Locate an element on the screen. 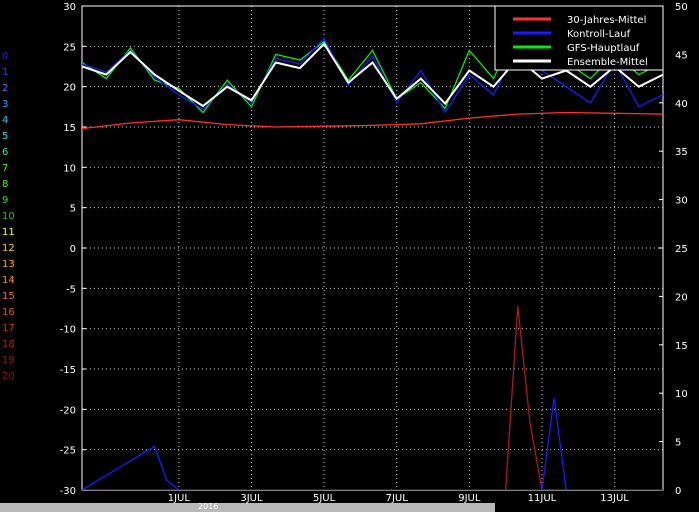 The image size is (699, 512). member-label: 4 is located at coordinates (5, 120).